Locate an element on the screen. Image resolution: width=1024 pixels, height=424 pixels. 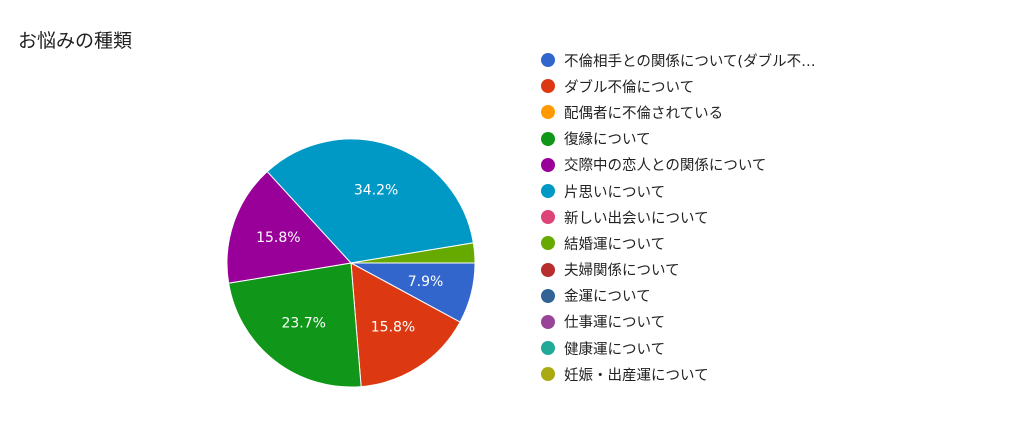
legend-label: 健康運について is located at coordinates (615, 349).